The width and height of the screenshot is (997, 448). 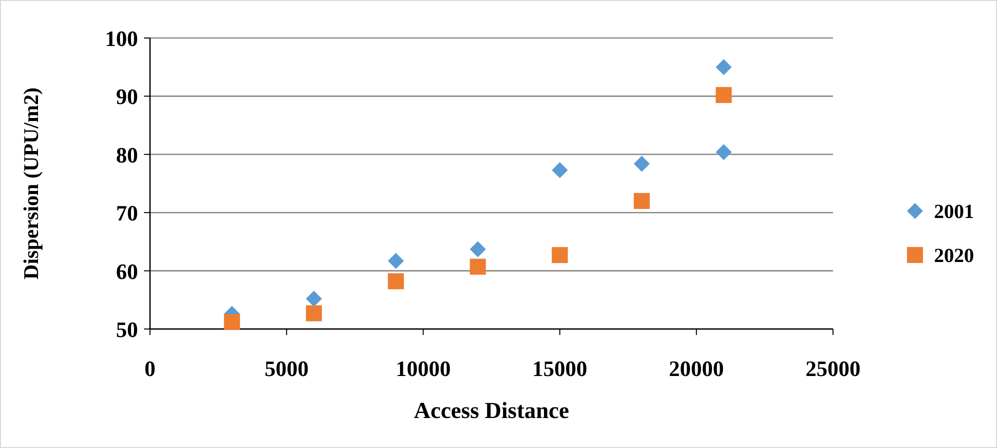 What do you see at coordinates (560, 368) in the screenshot?
I see `x-tick-label: 15000` at bounding box center [560, 368].